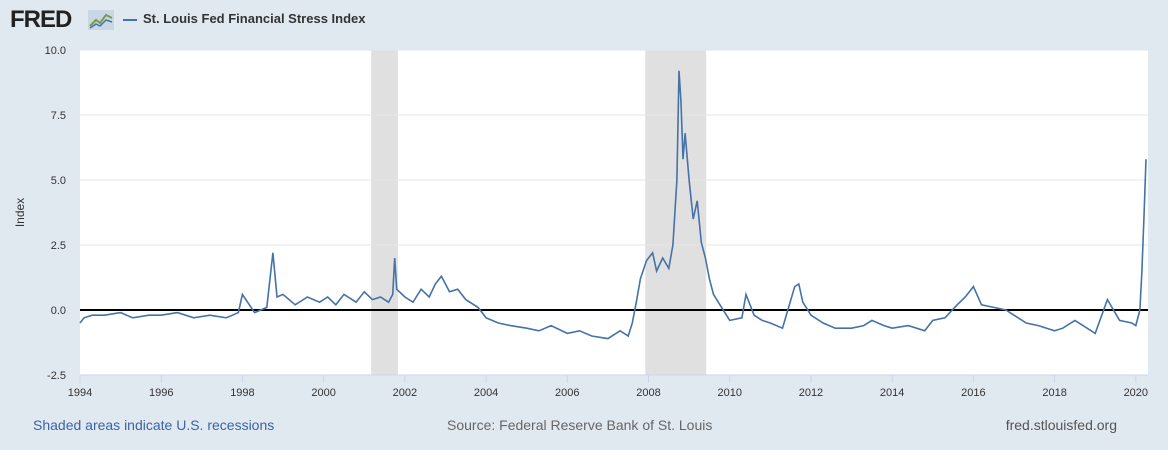  I want to click on recession-note-link: Shaded areas indicate U.S. recessions, so click(154, 425).